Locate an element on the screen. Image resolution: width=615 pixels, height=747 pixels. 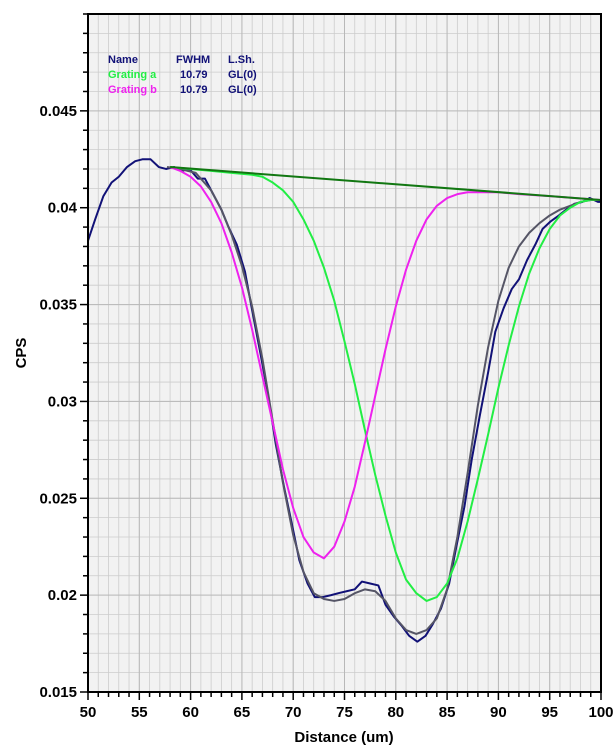
x-tick-label: 80 is located at coordinates (395, 712).